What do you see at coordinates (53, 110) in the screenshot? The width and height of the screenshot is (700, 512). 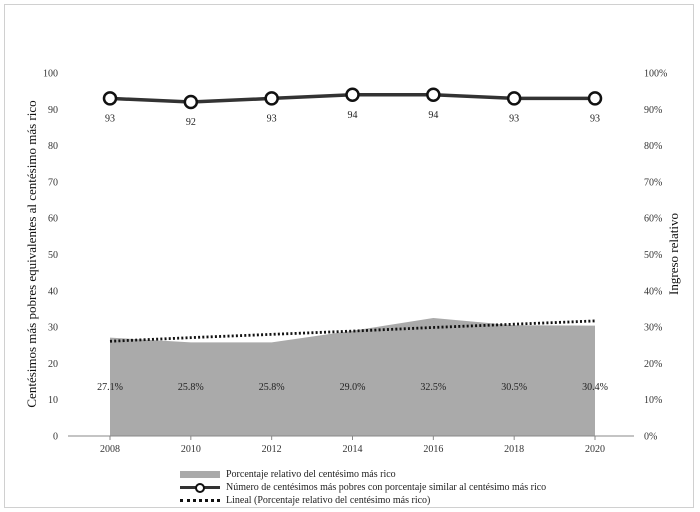 I see `y-left-tick-label: 90` at bounding box center [53, 110].